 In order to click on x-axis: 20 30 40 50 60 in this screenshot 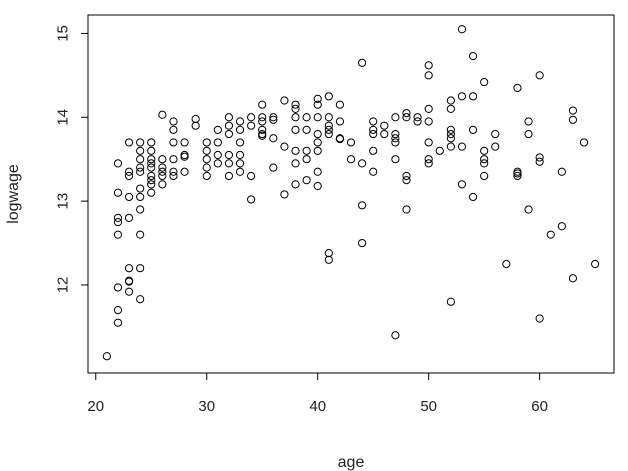, I will do `click(317, 394)`.